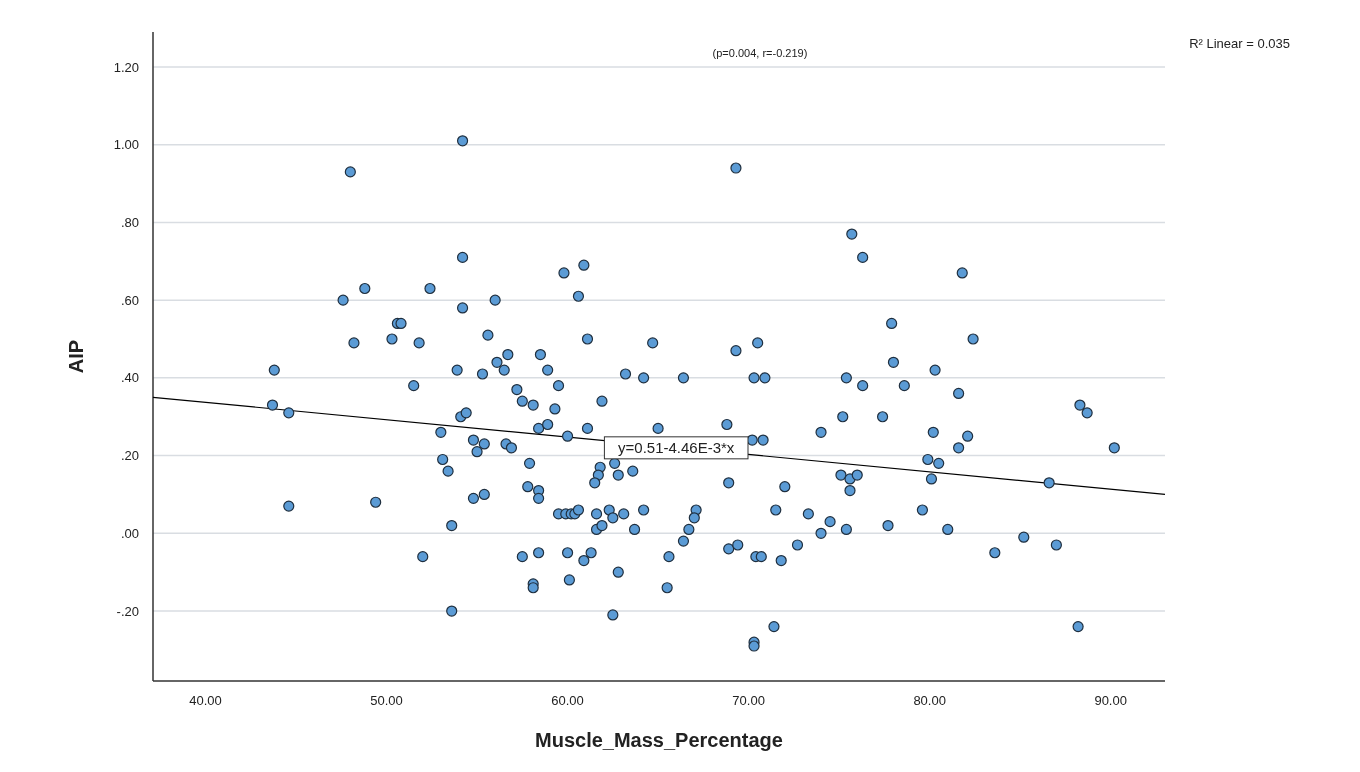 Image resolution: width=1360 pixels, height=772 pixels. I want to click on x-tick-label: 70.00, so click(748, 700).